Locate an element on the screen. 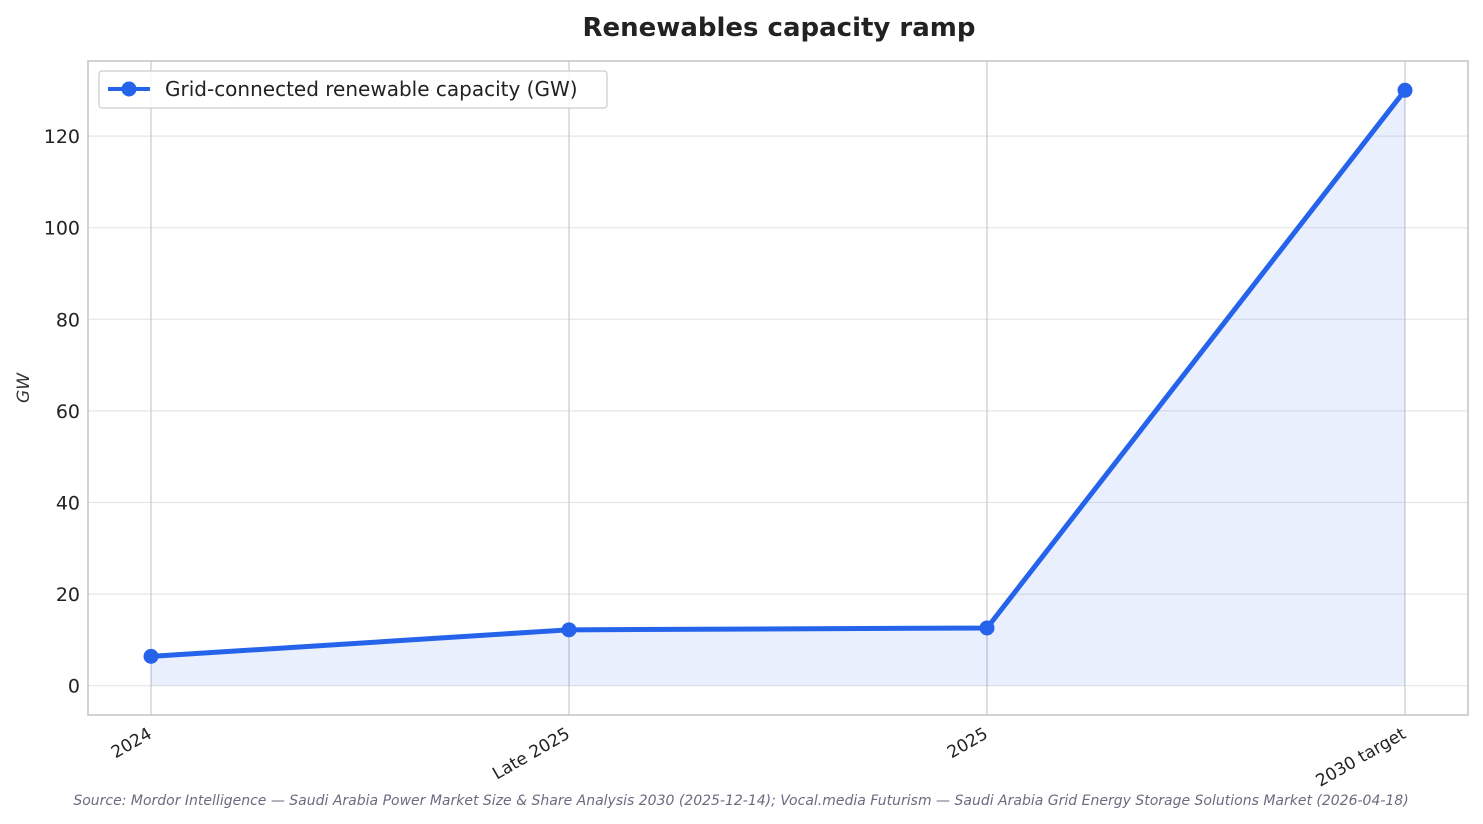  chart-title: Renewables capacity ramp is located at coordinates (779, 28).